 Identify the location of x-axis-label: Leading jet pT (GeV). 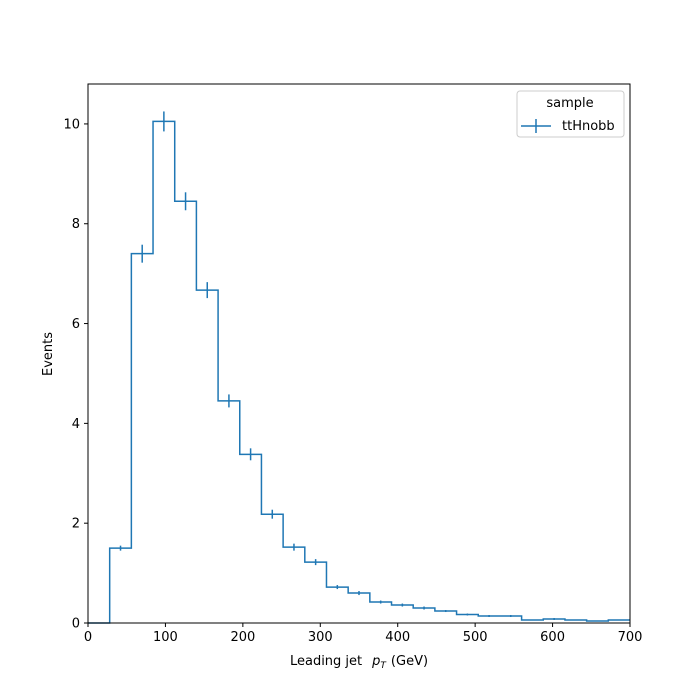
(359, 662).